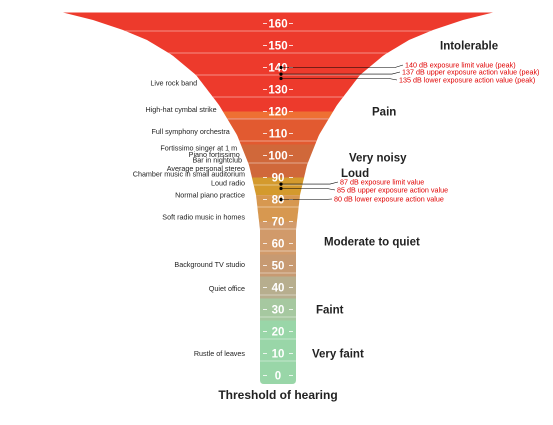 Image resolution: width=553 pixels, height=425 pixels. I want to click on funnel-band, so click(276, 115).